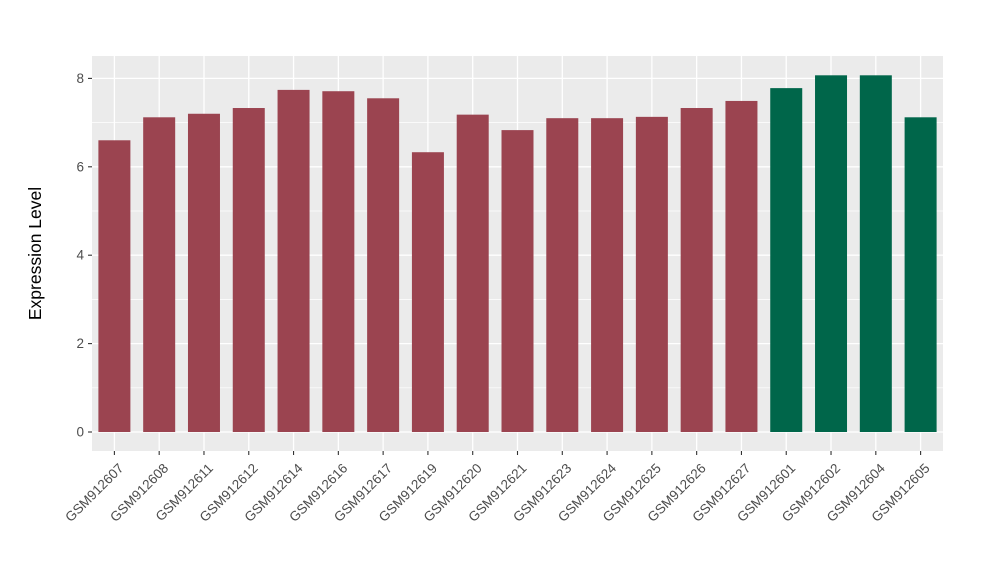 The height and width of the screenshot is (580, 1000). What do you see at coordinates (338, 261) in the screenshot?
I see `bar-GSM912616` at bounding box center [338, 261].